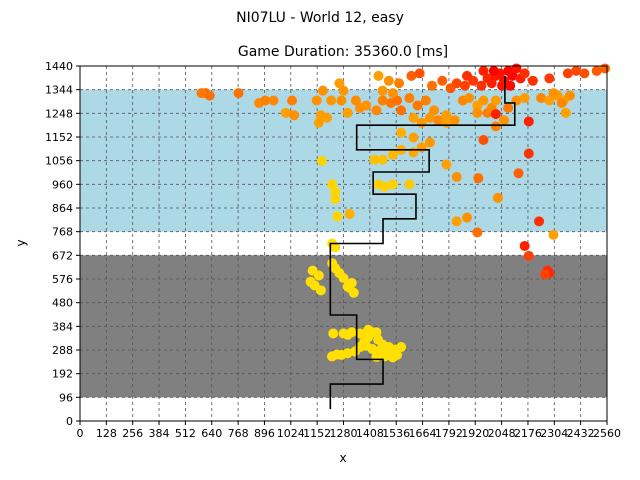  I want to click on y-tick-label-7: 672, so click(62, 255).